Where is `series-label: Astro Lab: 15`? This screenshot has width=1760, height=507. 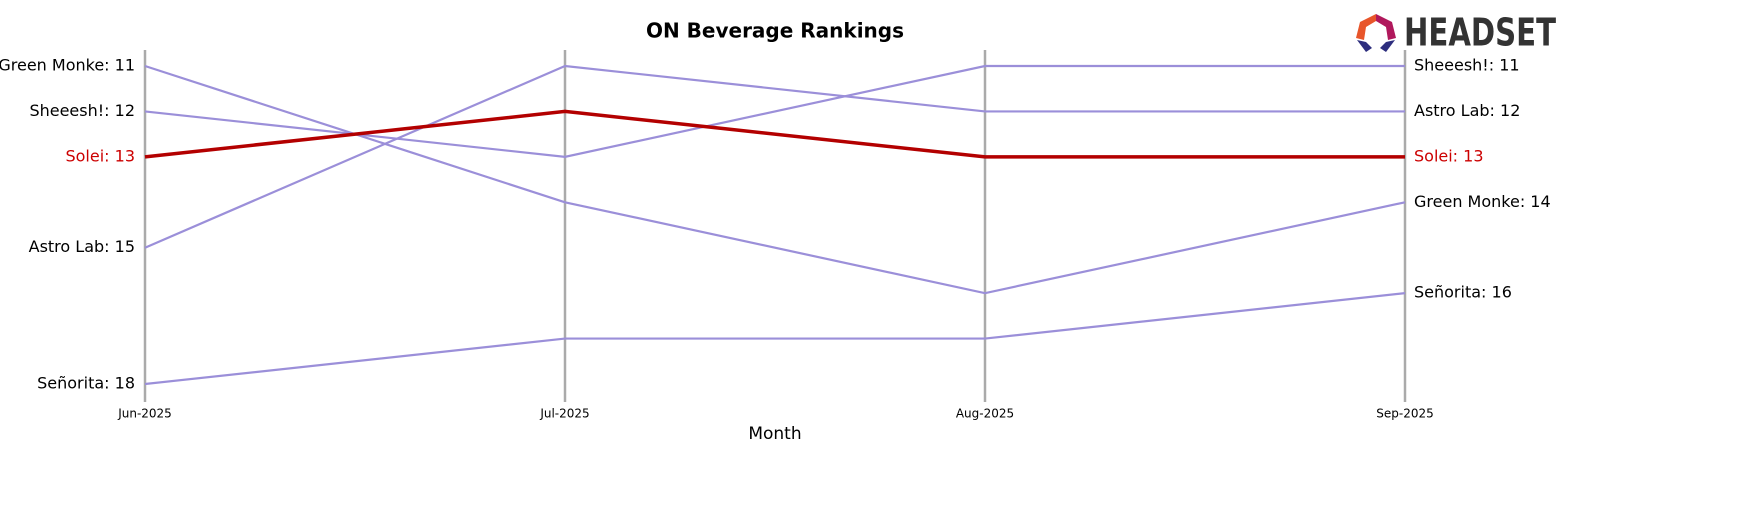
series-label: Astro Lab: 15 is located at coordinates (82, 246).